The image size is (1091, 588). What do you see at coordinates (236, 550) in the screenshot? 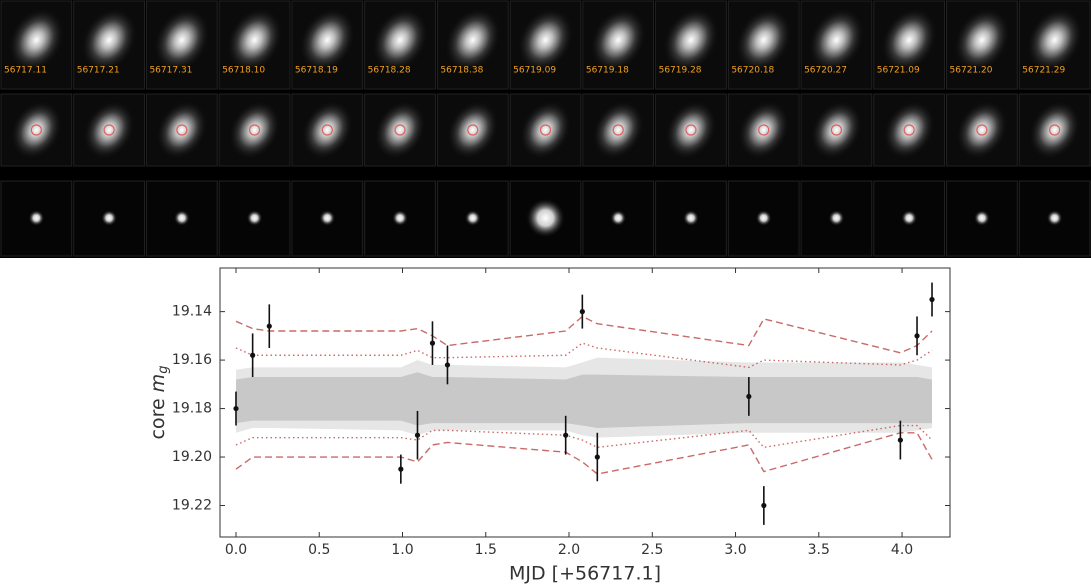
I see `x-tick-label: 0.0` at bounding box center [236, 550].